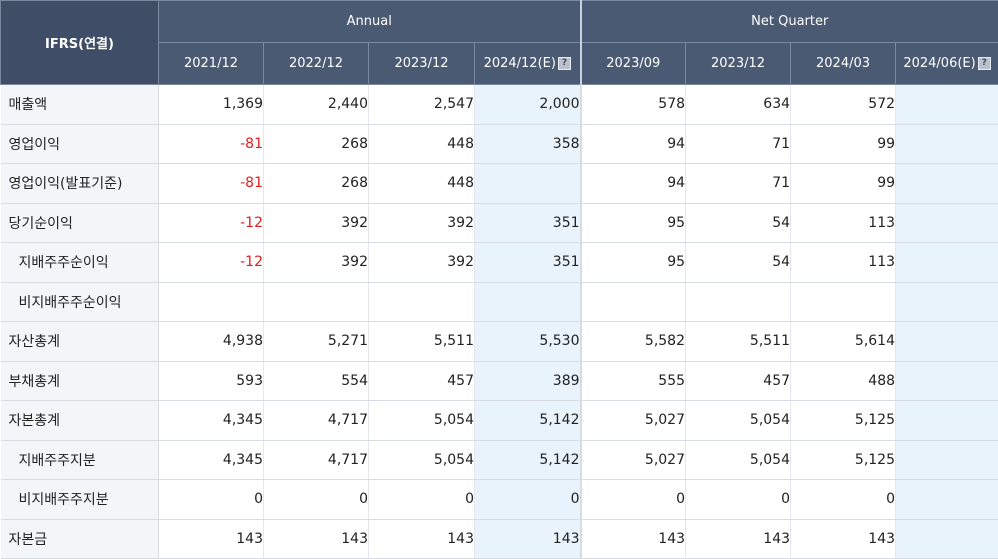 Image resolution: width=998 pixels, height=559 pixels. I want to click on period-header-quarter-0: 2023/09, so click(633, 64).